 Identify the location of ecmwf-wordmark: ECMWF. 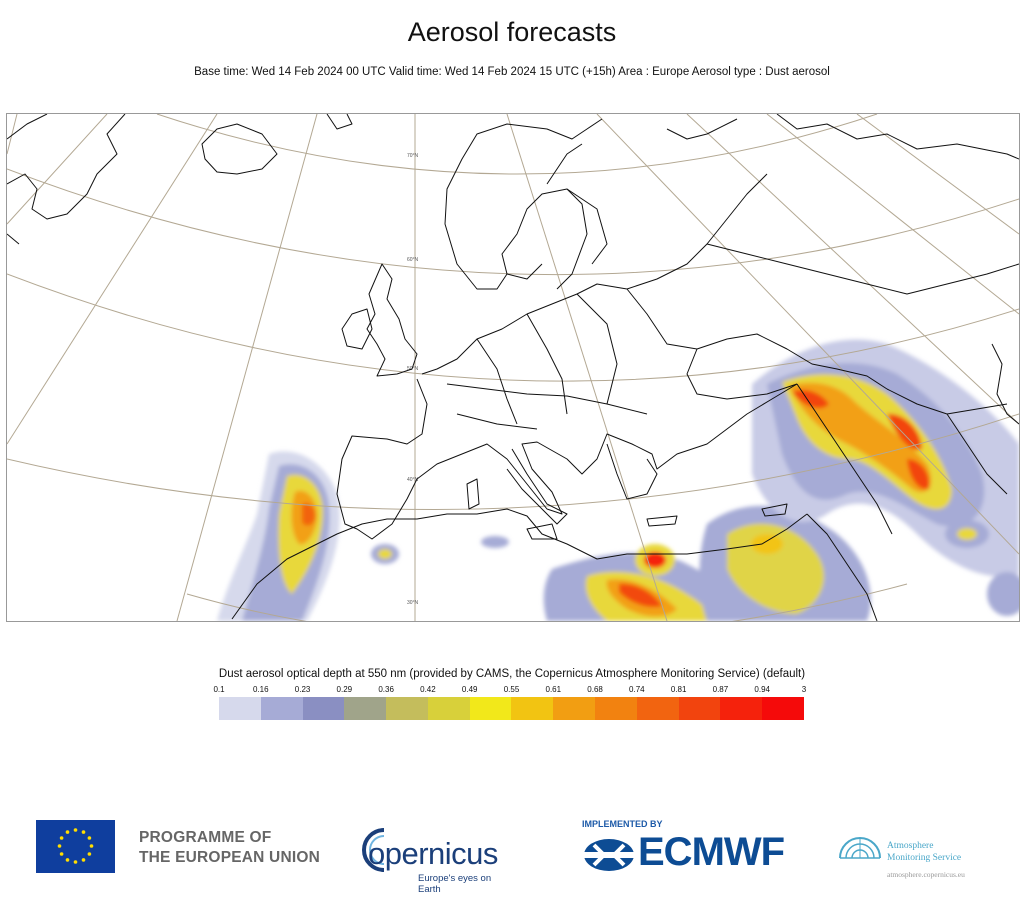
(711, 852).